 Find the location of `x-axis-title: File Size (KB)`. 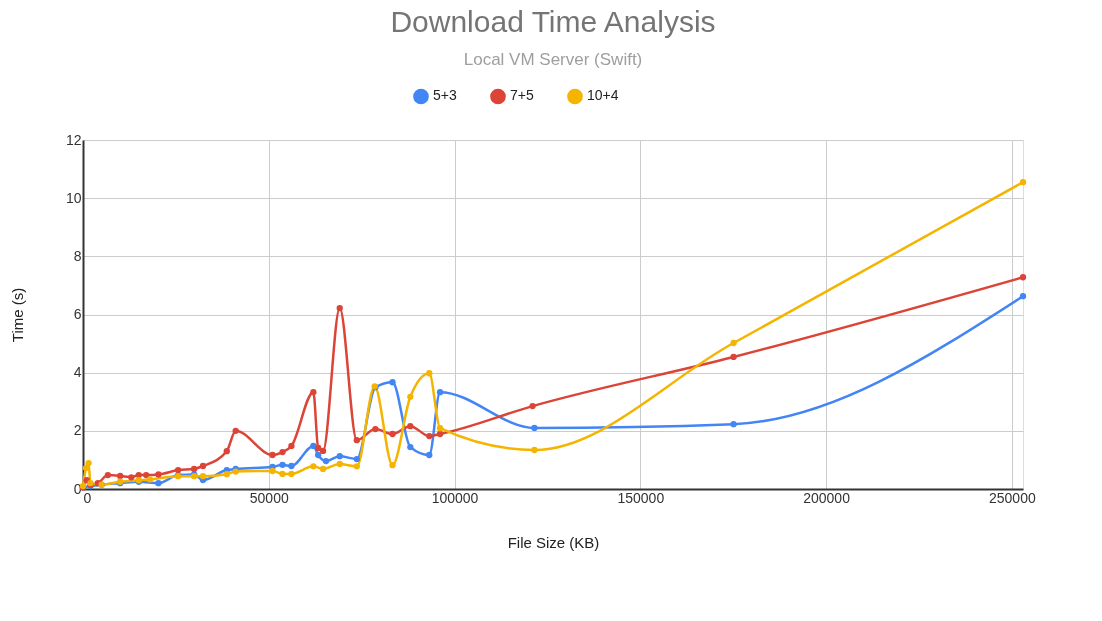

x-axis-title: File Size (KB) is located at coordinates (553, 542).